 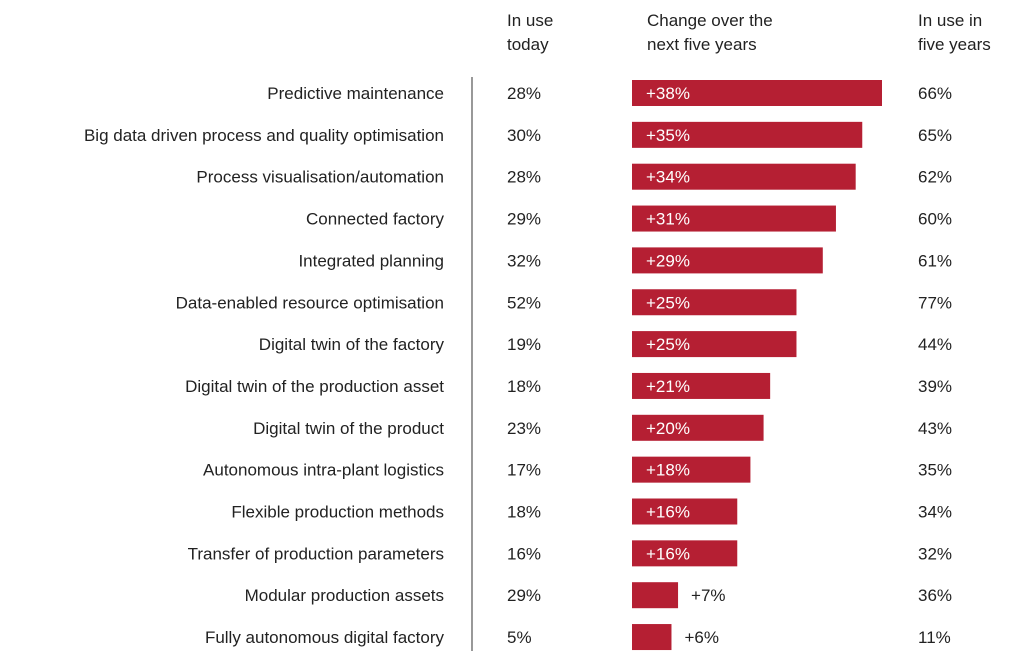 I want to click on category-label: Digital twin of the factory, so click(x=352, y=344).